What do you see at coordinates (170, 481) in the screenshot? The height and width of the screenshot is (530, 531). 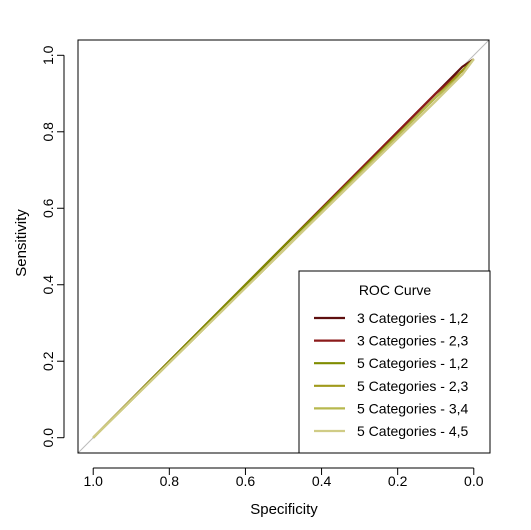 I see `x-tick-label-1: 0.8` at bounding box center [170, 481].